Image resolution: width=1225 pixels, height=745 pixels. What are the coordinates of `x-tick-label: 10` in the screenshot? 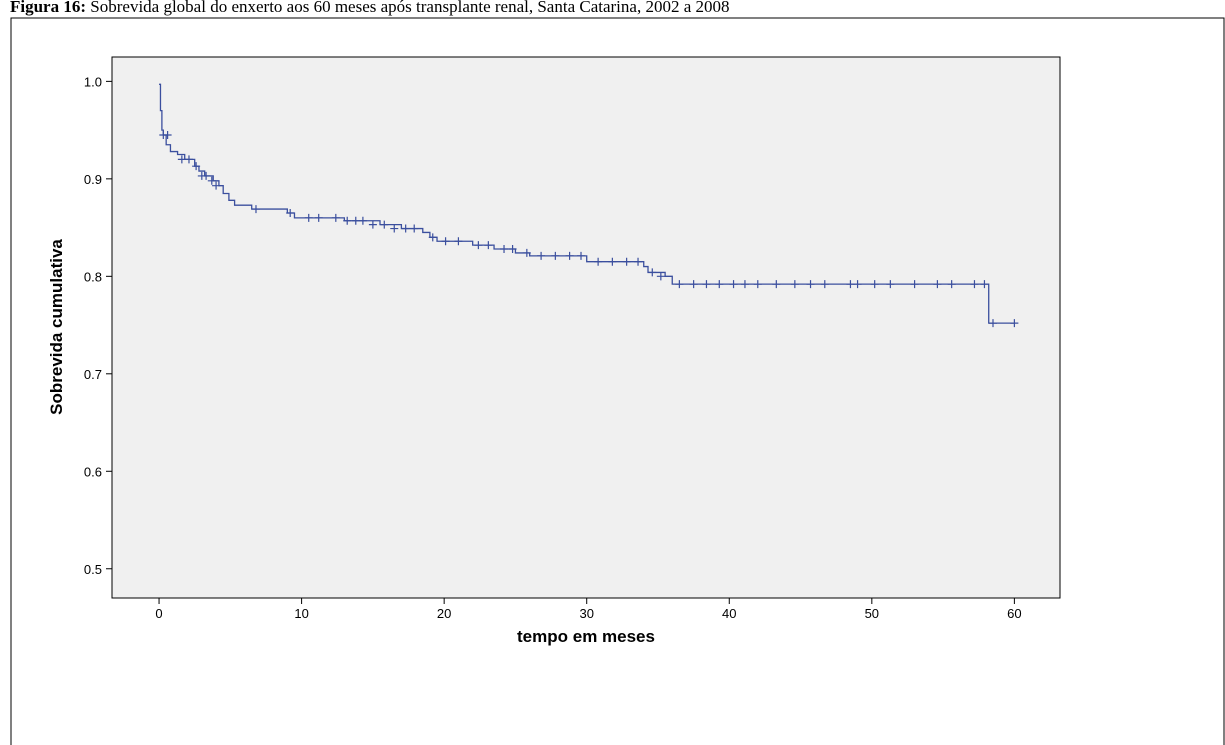 It's located at (301, 613).